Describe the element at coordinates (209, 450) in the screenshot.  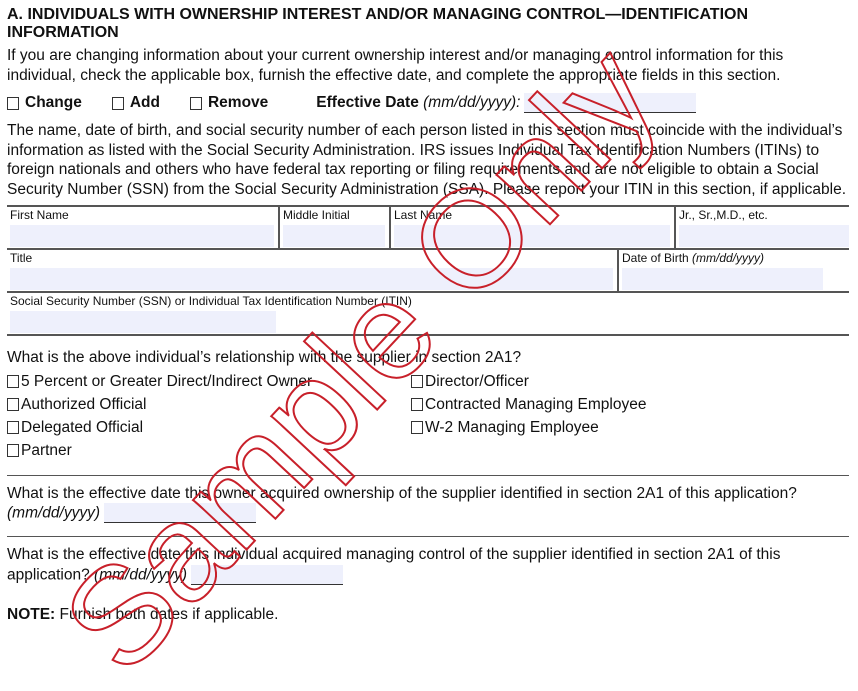
I see `option-partner: Partner` at that location.